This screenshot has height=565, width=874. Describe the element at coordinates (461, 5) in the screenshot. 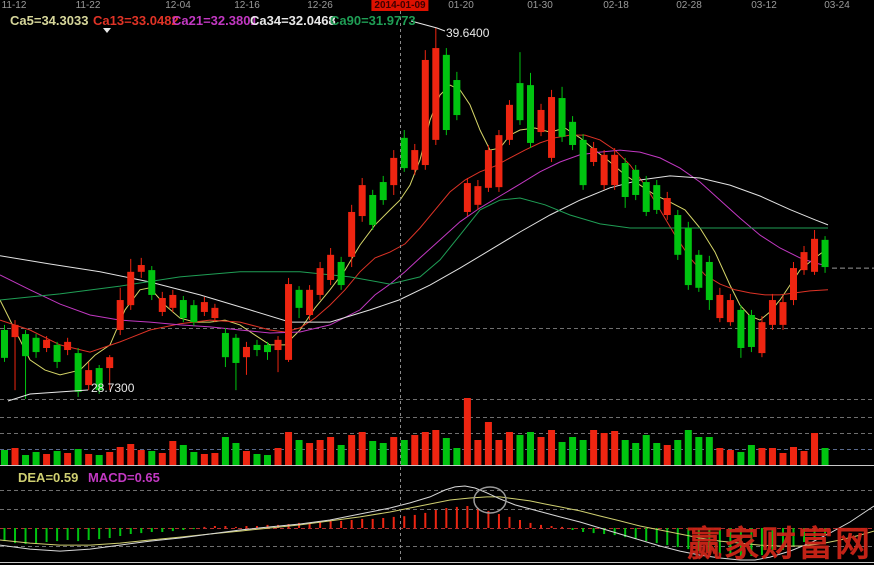

I see `date-label: 01-20` at that location.